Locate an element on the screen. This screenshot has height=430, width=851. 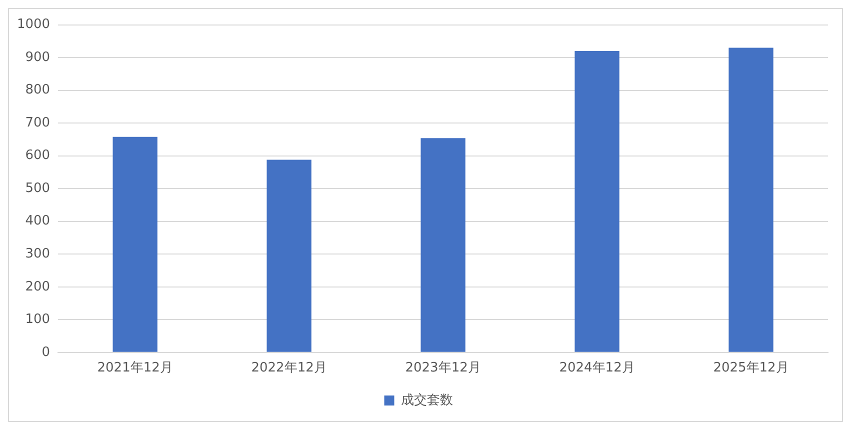
x-tick-label: 2021年12月 is located at coordinates (135, 368).